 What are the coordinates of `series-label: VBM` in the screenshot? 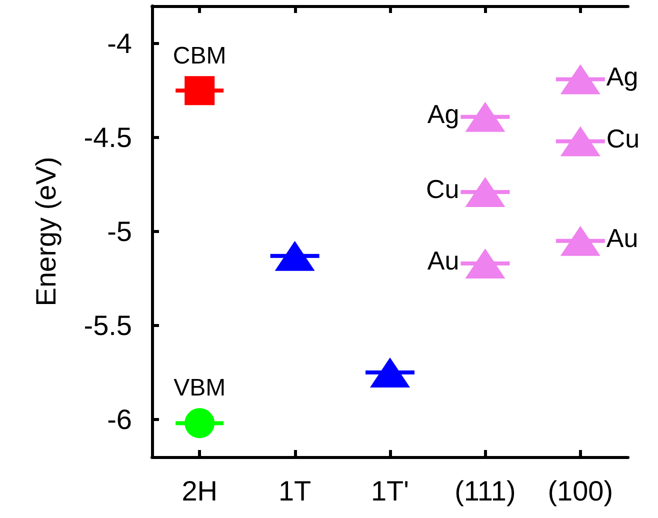 It's located at (200, 388).